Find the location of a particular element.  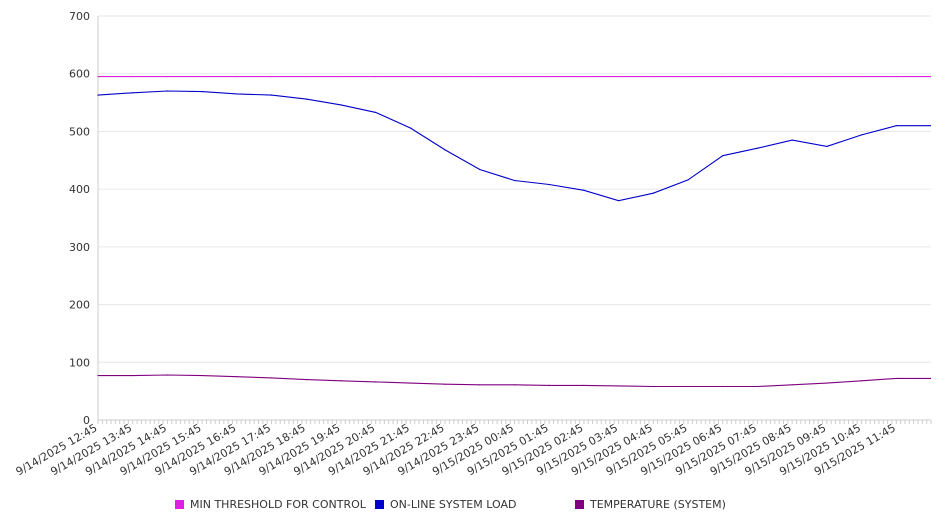

y-tick-label-0: 0 is located at coordinates (86, 420).